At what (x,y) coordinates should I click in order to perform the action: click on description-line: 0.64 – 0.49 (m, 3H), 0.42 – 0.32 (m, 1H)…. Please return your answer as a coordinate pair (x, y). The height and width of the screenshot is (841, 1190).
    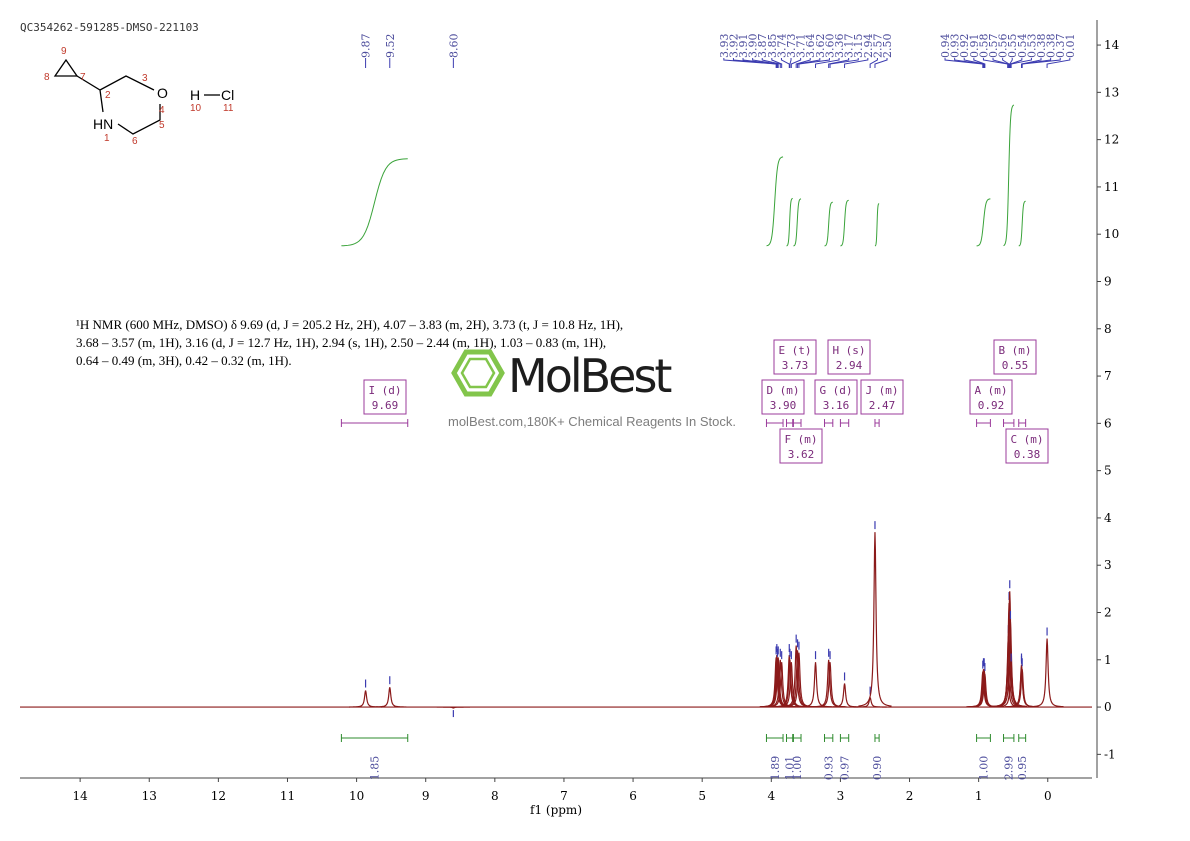
    Looking at the image, I should click on (184, 360).